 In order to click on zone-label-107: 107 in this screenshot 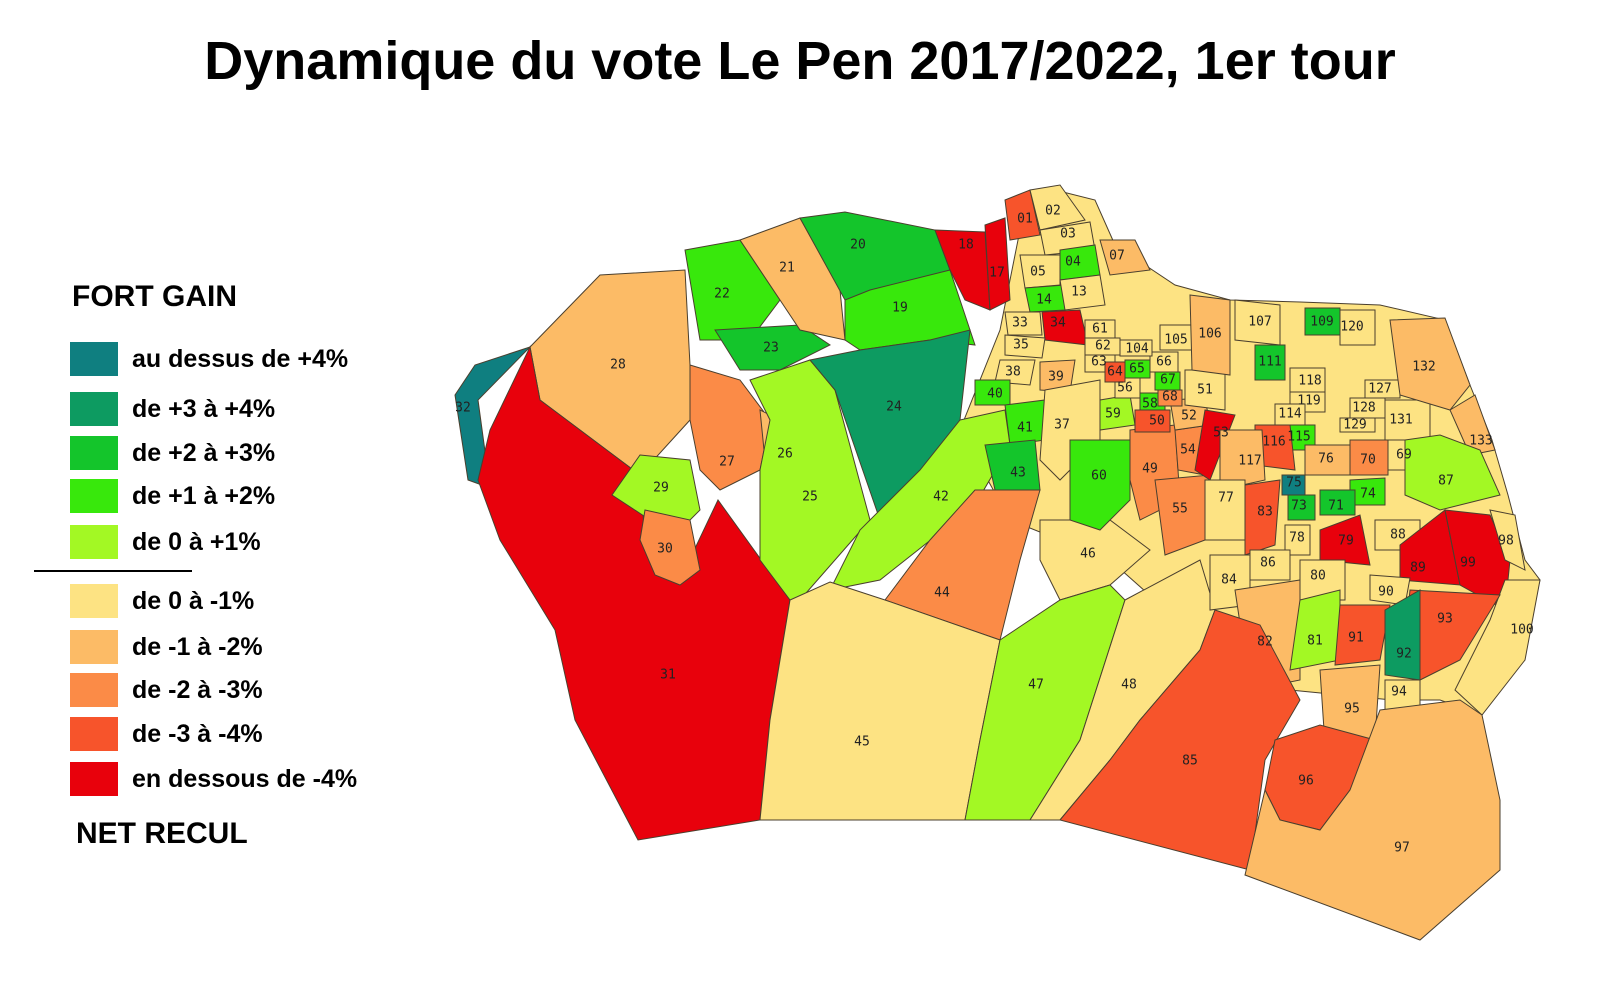, I will do `click(1259, 322)`.